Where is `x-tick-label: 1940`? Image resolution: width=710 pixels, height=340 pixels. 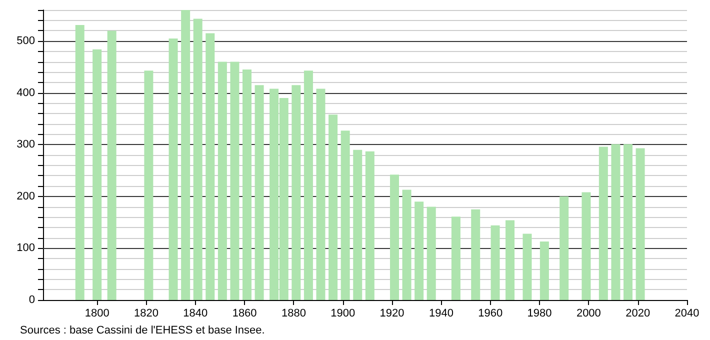
x-tick-label: 1940 is located at coordinates (441, 314).